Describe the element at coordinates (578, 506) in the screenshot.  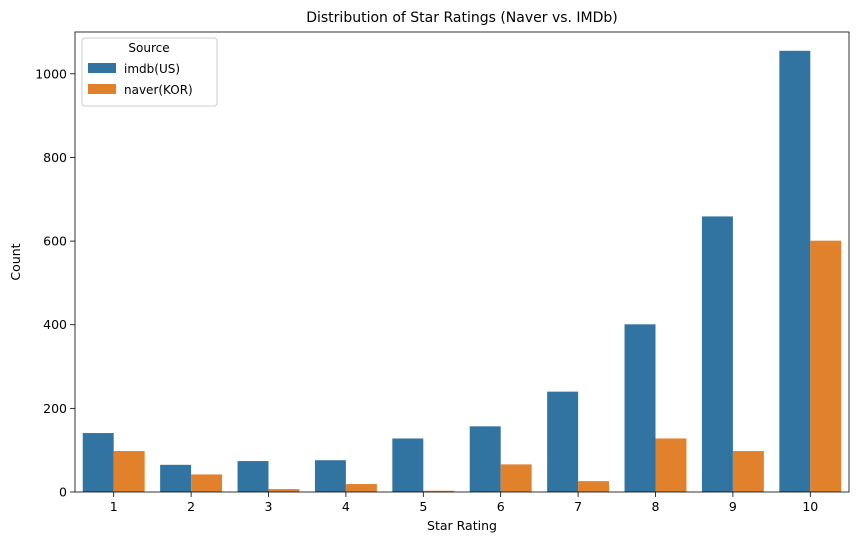
I see `x-tick-label: 7` at that location.